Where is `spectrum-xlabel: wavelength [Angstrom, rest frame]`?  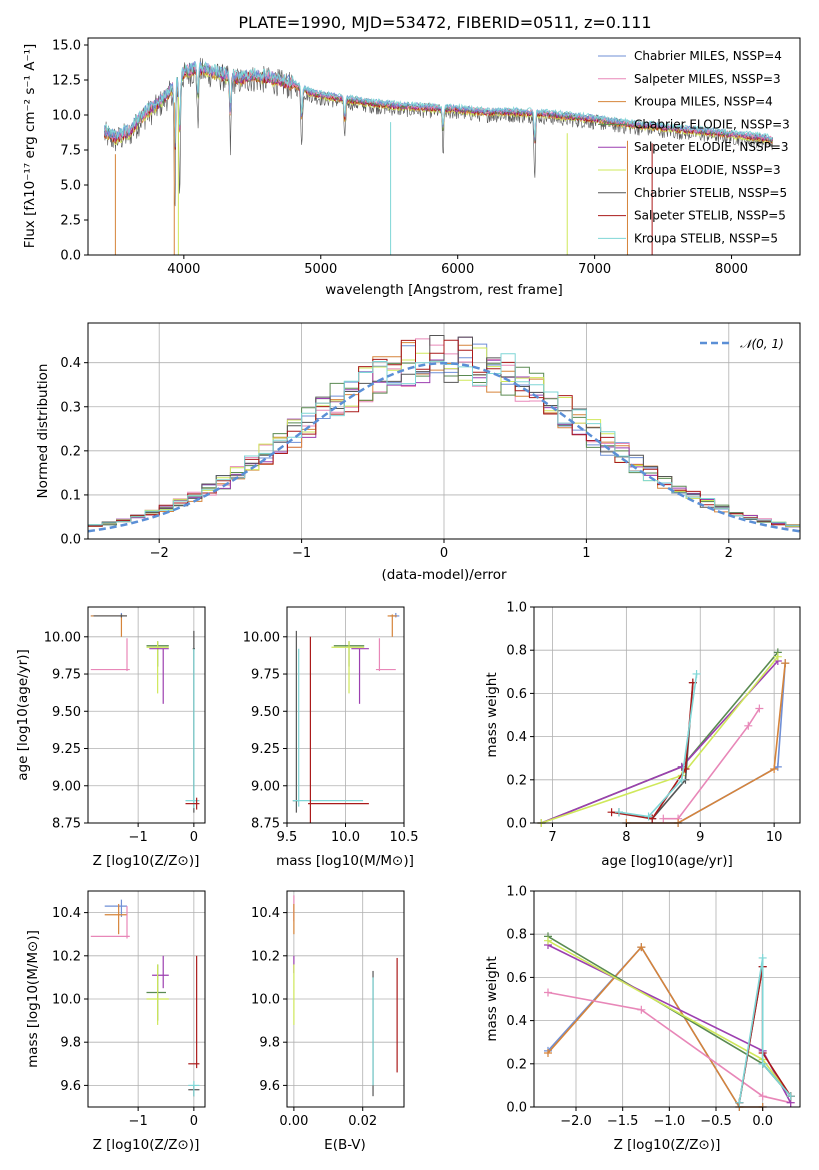 spectrum-xlabel: wavelength [Angstrom, rest frame] is located at coordinates (444, 290).